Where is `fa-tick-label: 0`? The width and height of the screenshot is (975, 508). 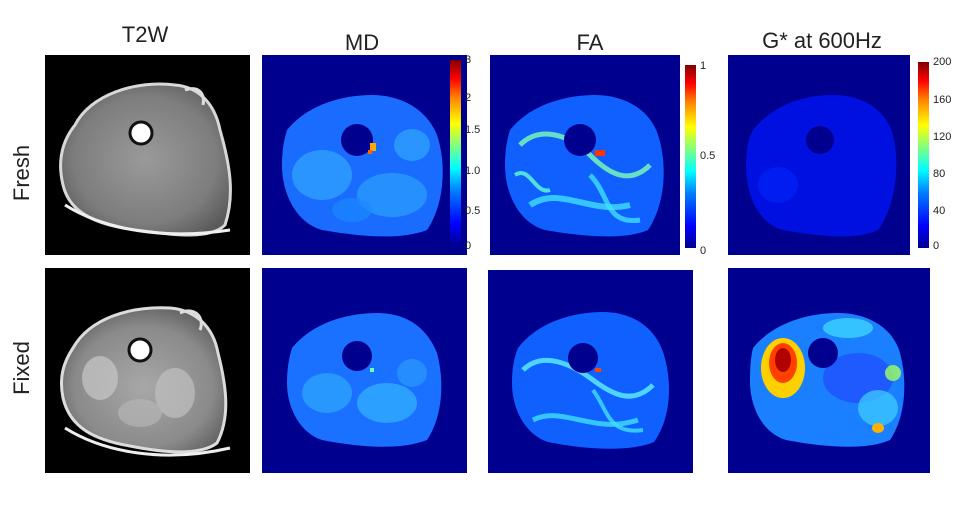
fa-tick-label: 0 is located at coordinates (703, 251).